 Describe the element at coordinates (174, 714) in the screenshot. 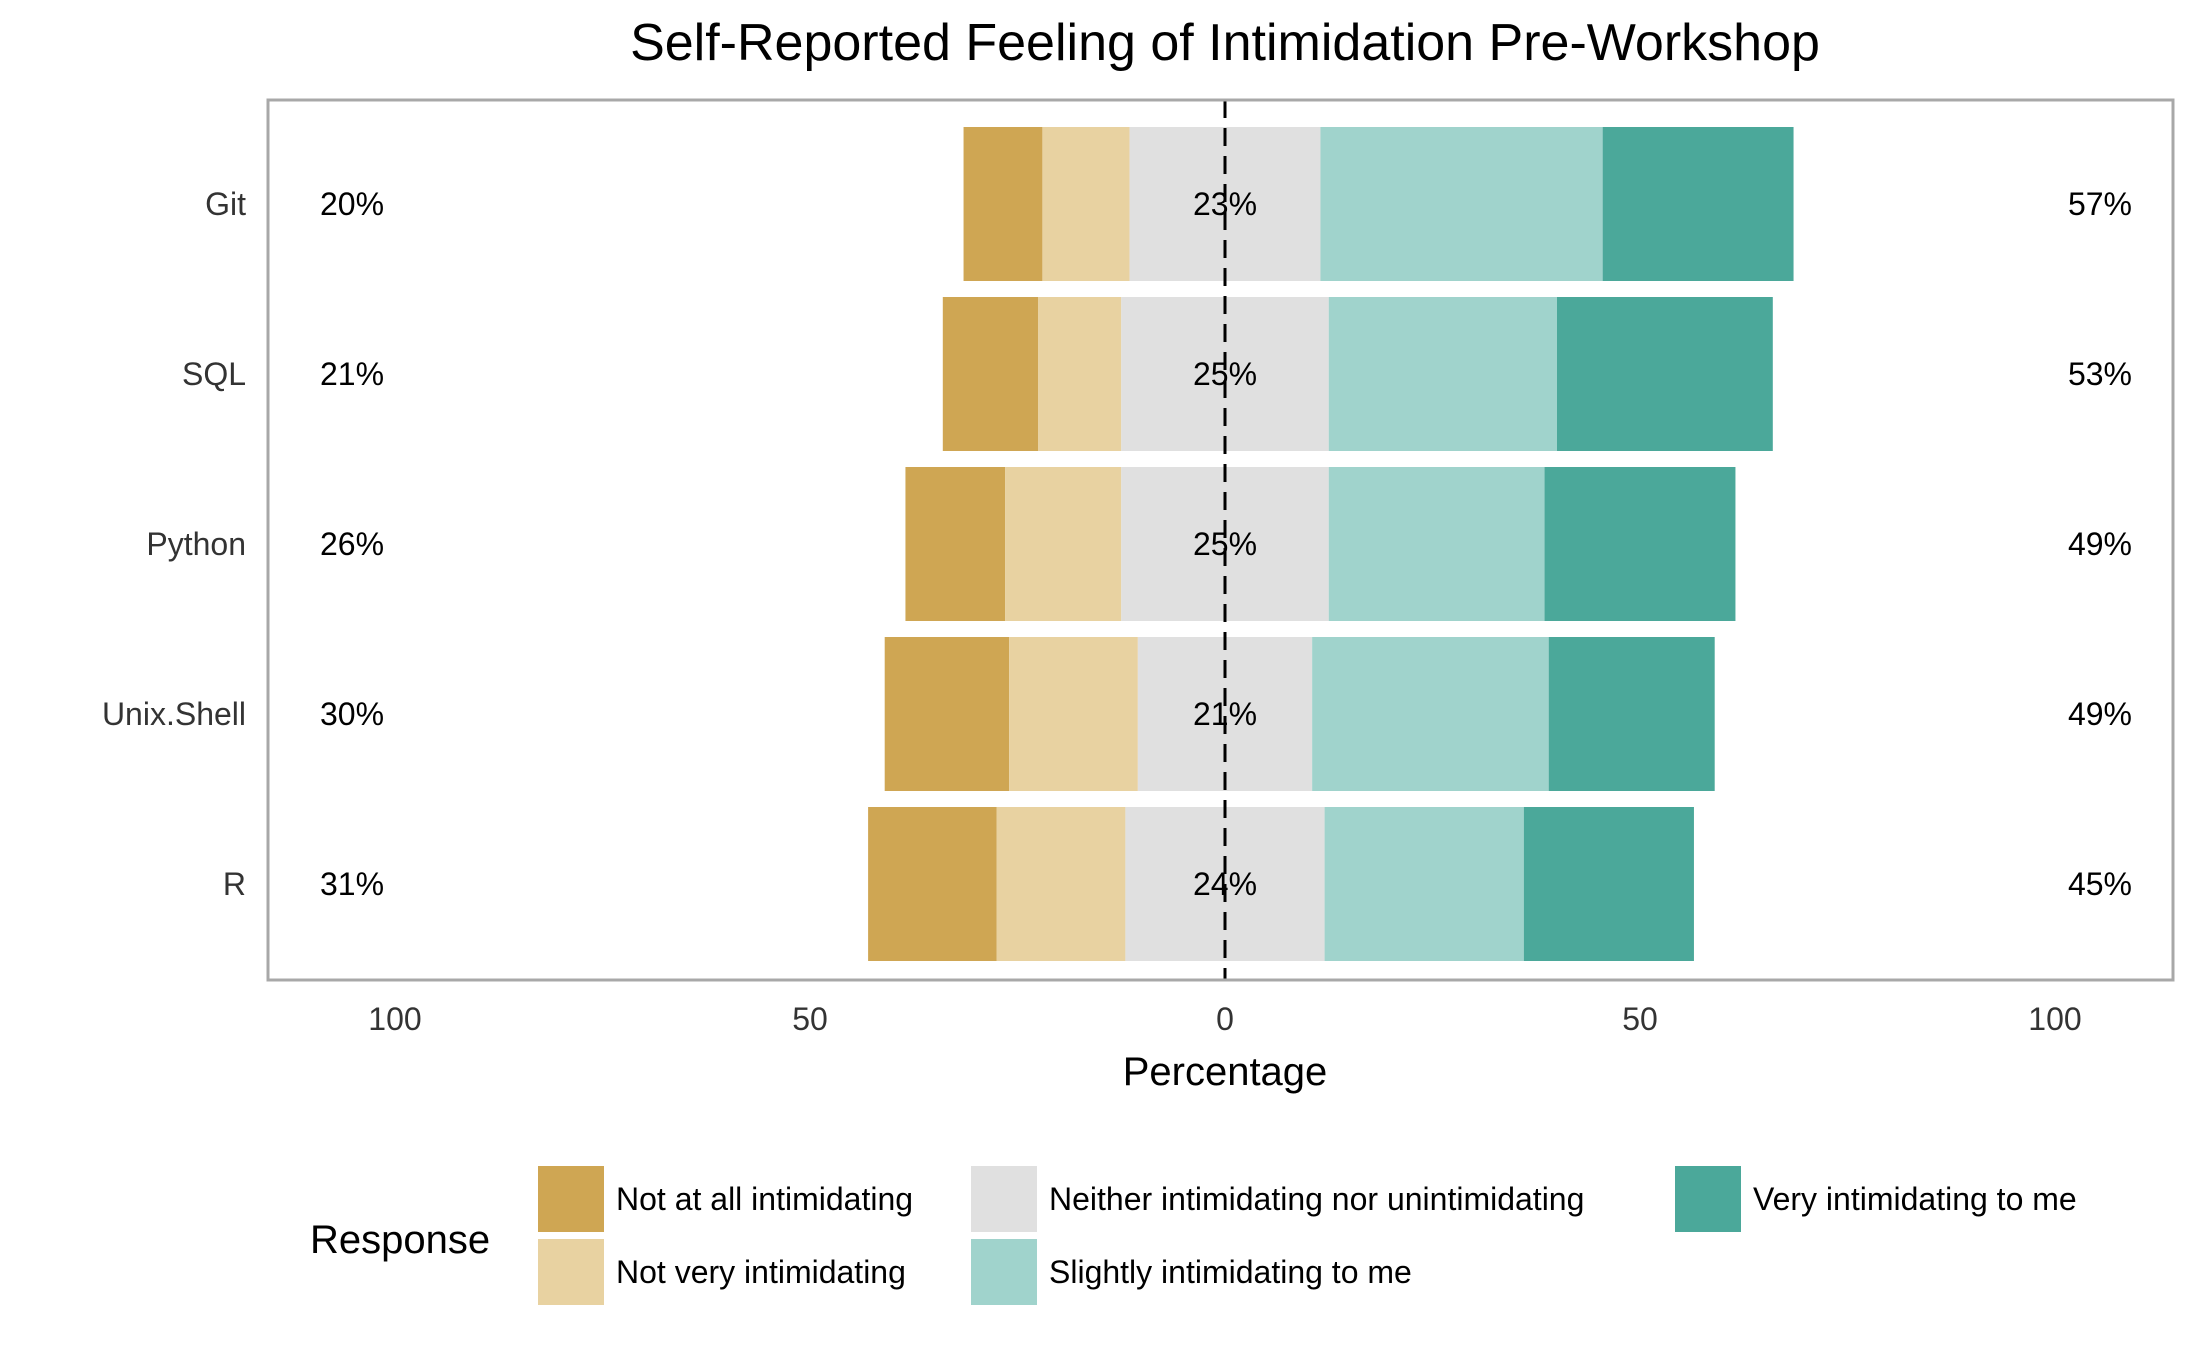

I see `category-label: Unix.Shell` at that location.